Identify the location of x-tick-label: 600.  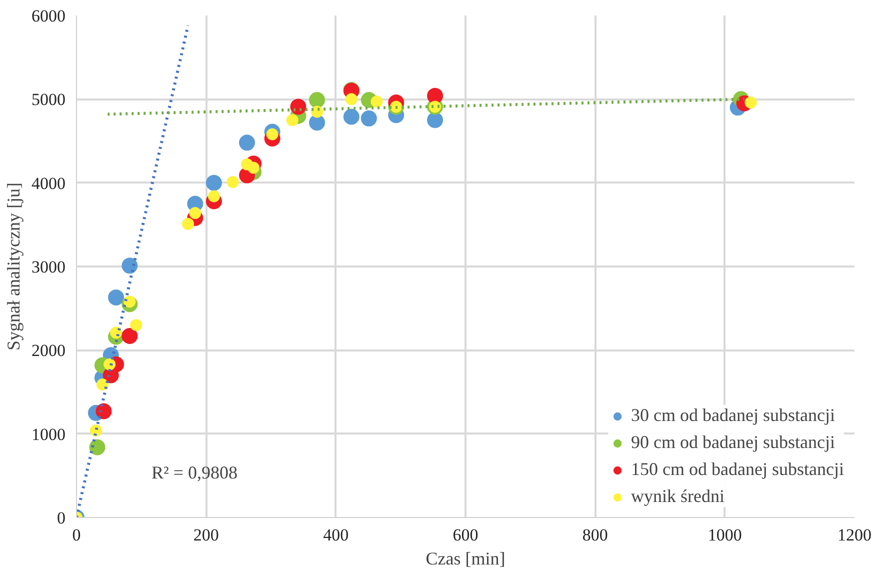
(465, 535).